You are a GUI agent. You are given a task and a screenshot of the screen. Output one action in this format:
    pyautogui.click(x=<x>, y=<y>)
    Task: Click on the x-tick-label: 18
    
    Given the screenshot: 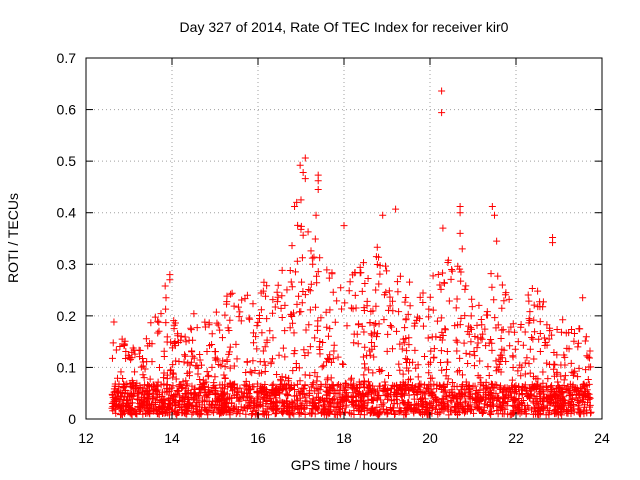 What is the action you would take?
    pyautogui.click(x=344, y=438)
    